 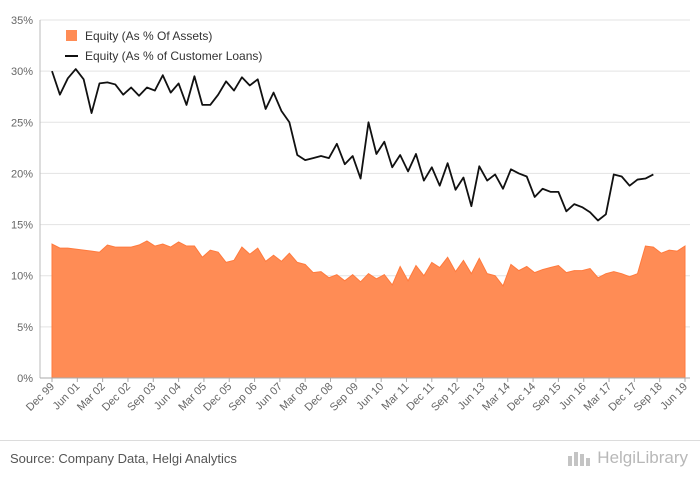 I want to click on x-tick-label: Sep 03, so click(x=141, y=397).